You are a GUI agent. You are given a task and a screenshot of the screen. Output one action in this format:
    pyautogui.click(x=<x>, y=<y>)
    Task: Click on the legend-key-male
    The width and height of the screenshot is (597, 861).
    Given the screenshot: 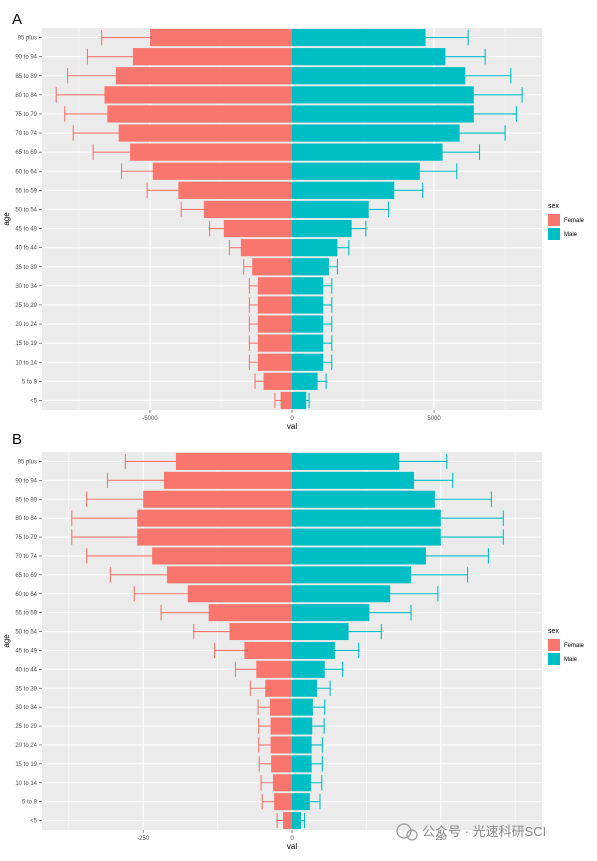 What is the action you would take?
    pyautogui.click(x=554, y=659)
    